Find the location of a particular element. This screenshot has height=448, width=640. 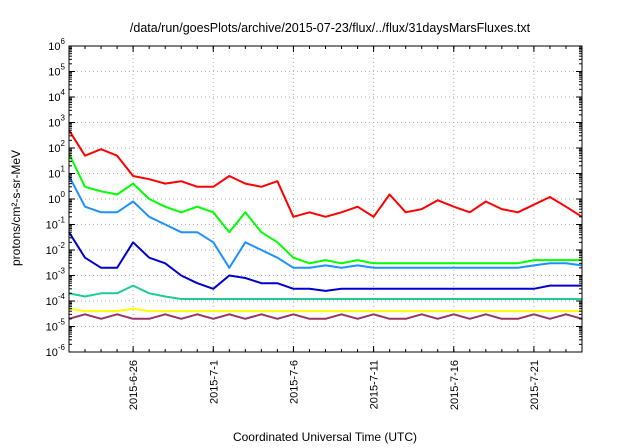

y-tick-exponent: -5 is located at coordinates (62, 322).